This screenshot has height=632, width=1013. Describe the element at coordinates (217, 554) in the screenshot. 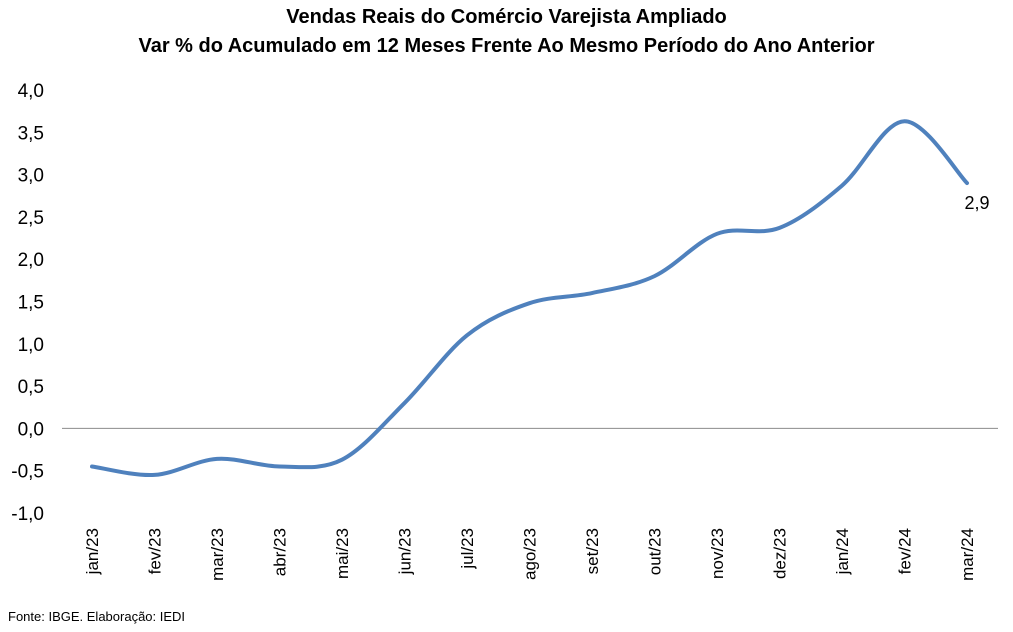

I see `x-tick-label: mar/23` at that location.